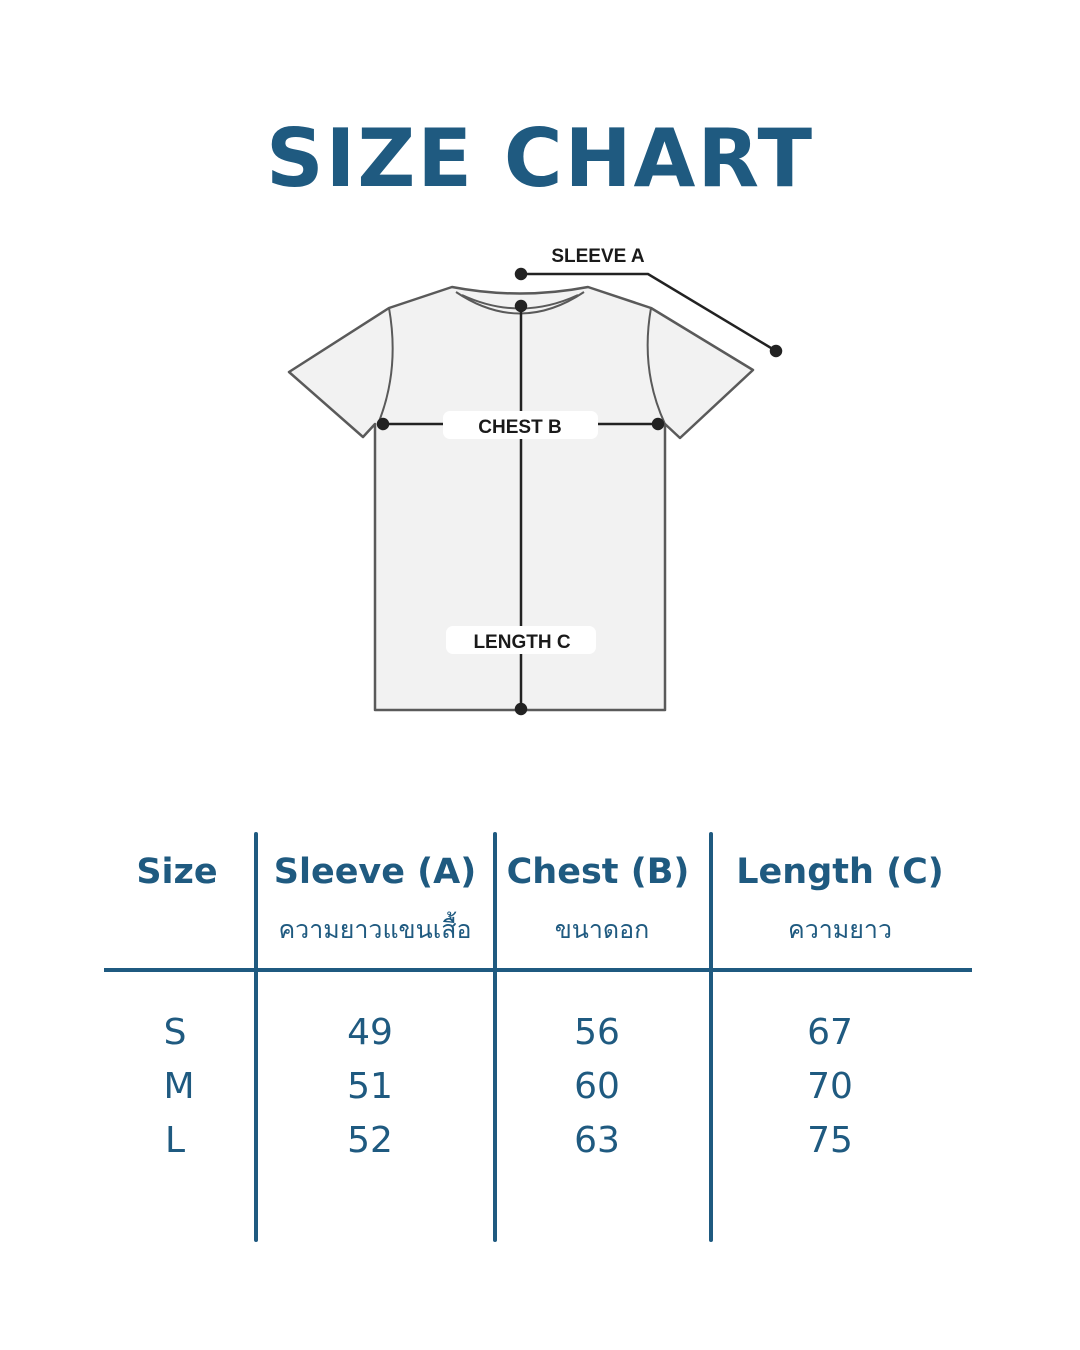  I want to click on length-label-bg, so click(521, 640).